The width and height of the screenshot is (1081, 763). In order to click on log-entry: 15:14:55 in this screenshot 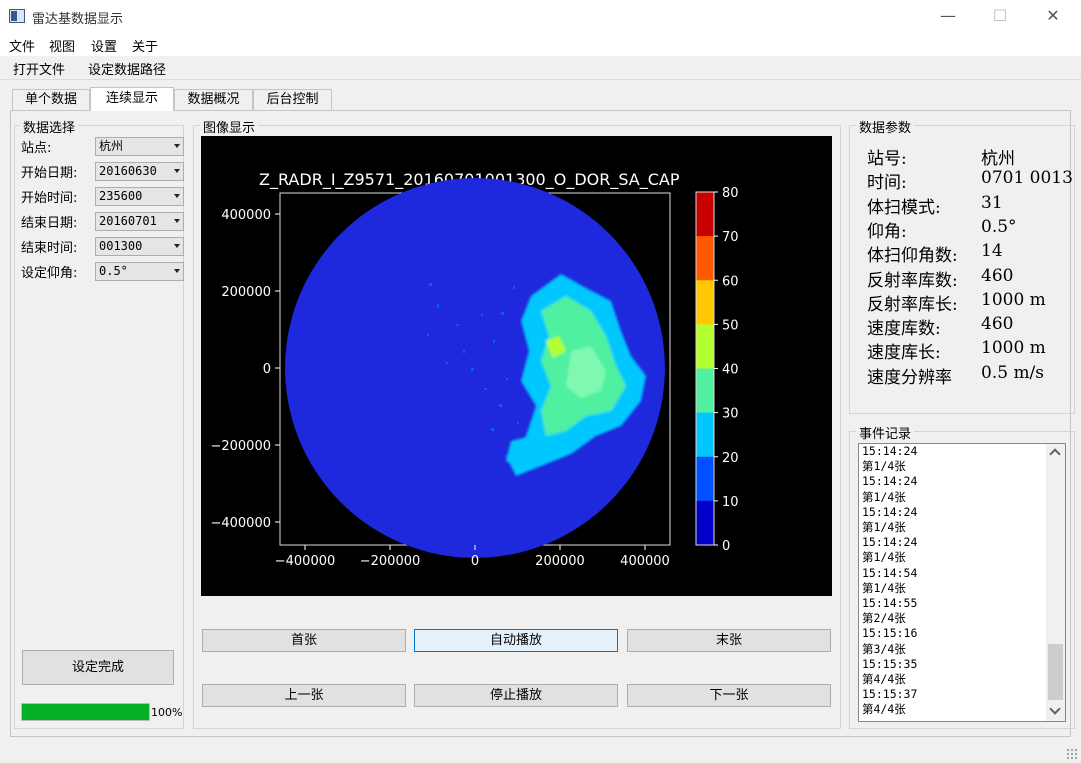, I will do `click(890, 603)`.